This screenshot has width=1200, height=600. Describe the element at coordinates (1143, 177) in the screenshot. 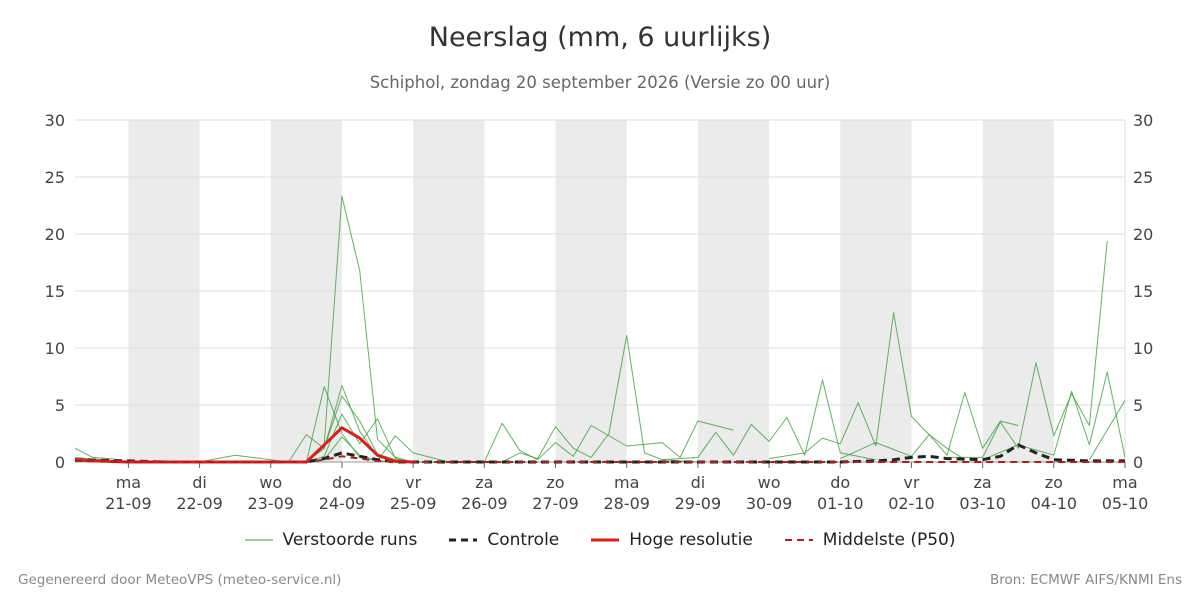

I see `y-tick-label-right-25: 25` at that location.